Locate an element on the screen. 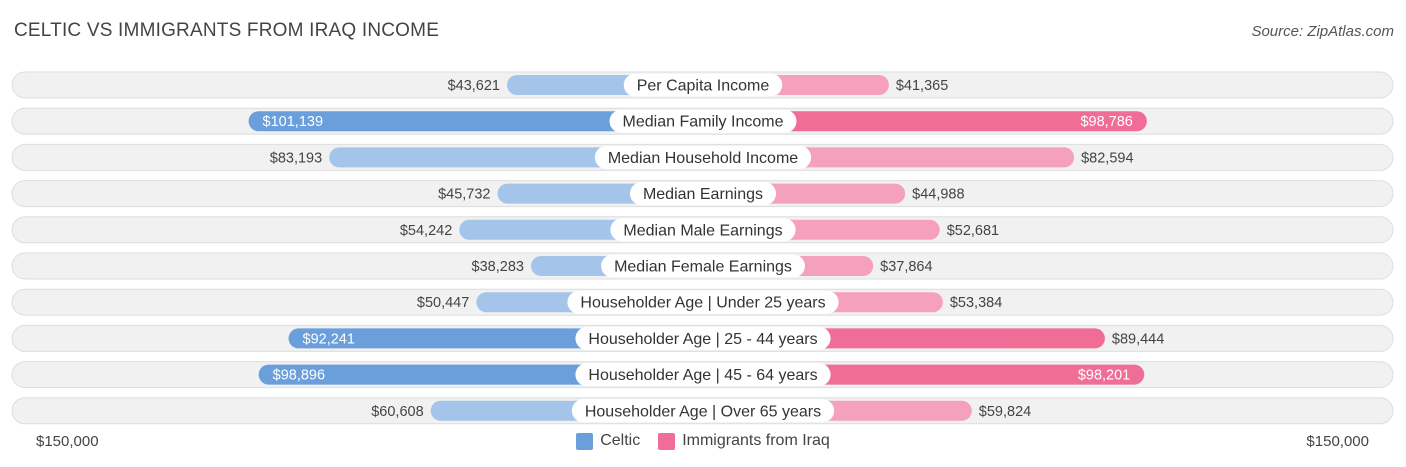 This screenshot has width=1406, height=467. category-label: Householder Age | 45 - 64 years is located at coordinates (702, 375).